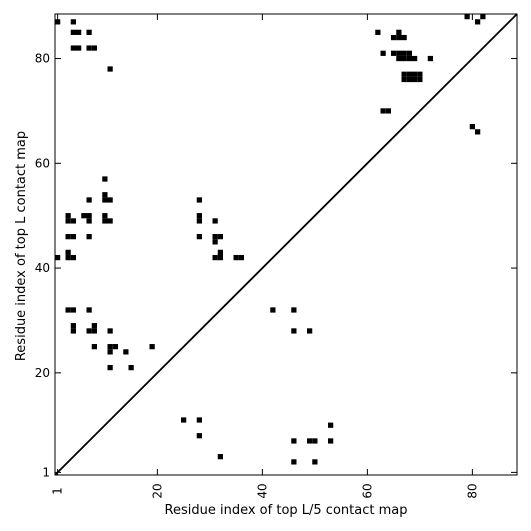 The height and width of the screenshot is (531, 531). Describe the element at coordinates (367, 490) in the screenshot. I see `x-tick-label: 60` at that location.